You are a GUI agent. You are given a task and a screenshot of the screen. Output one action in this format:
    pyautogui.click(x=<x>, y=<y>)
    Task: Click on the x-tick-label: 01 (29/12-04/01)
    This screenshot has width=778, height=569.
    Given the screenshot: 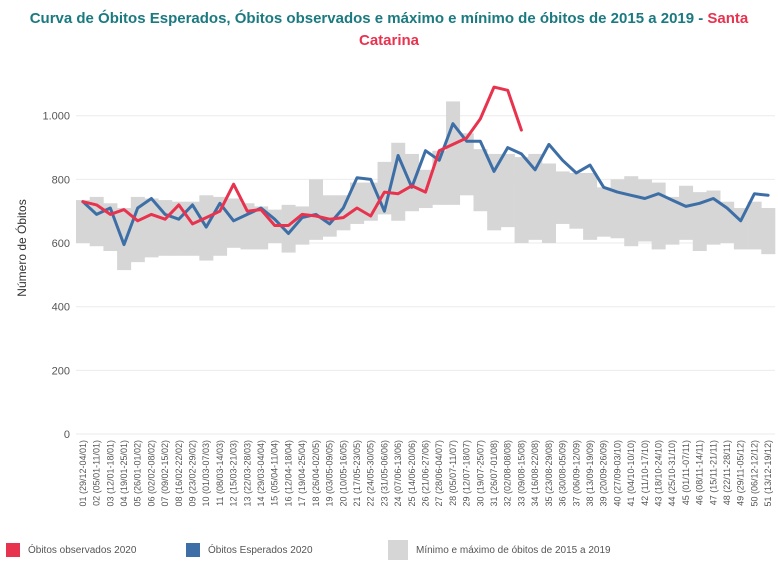 What is the action you would take?
    pyautogui.click(x=83, y=473)
    